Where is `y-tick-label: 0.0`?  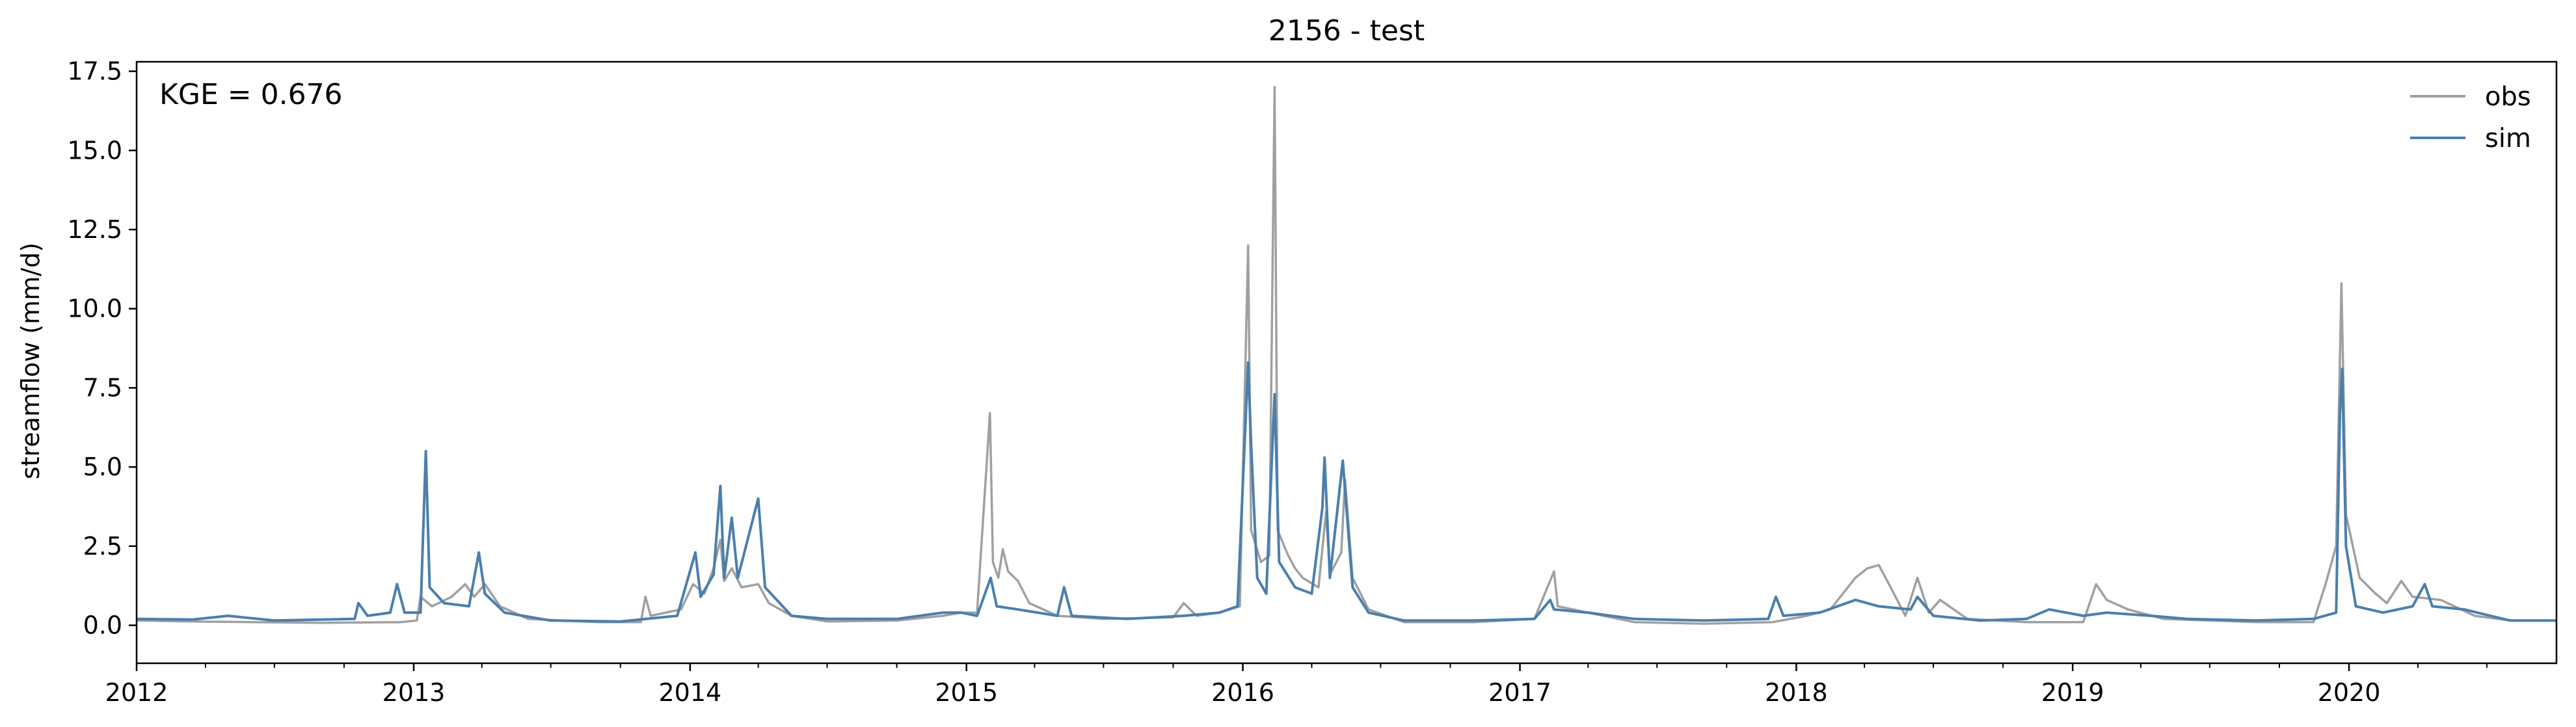 y-tick-label: 0.0 is located at coordinates (102, 625).